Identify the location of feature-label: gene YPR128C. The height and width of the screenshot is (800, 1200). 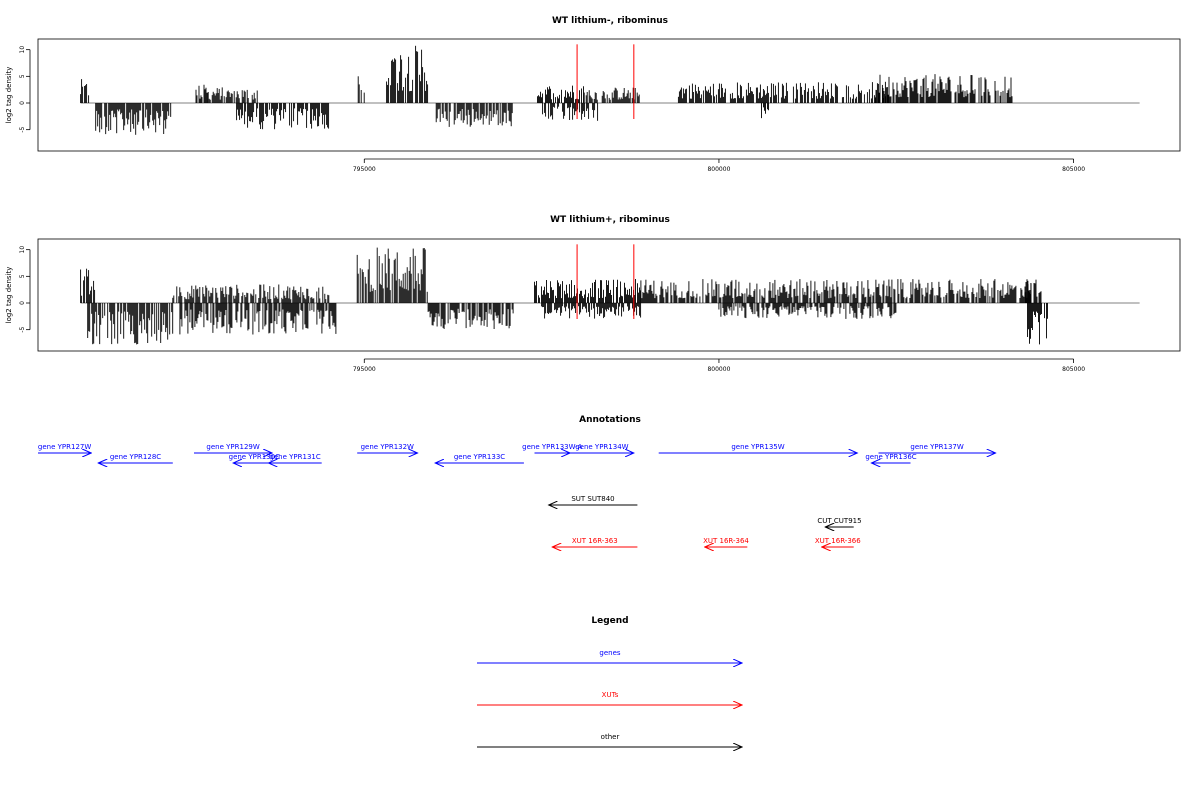
(135, 457).